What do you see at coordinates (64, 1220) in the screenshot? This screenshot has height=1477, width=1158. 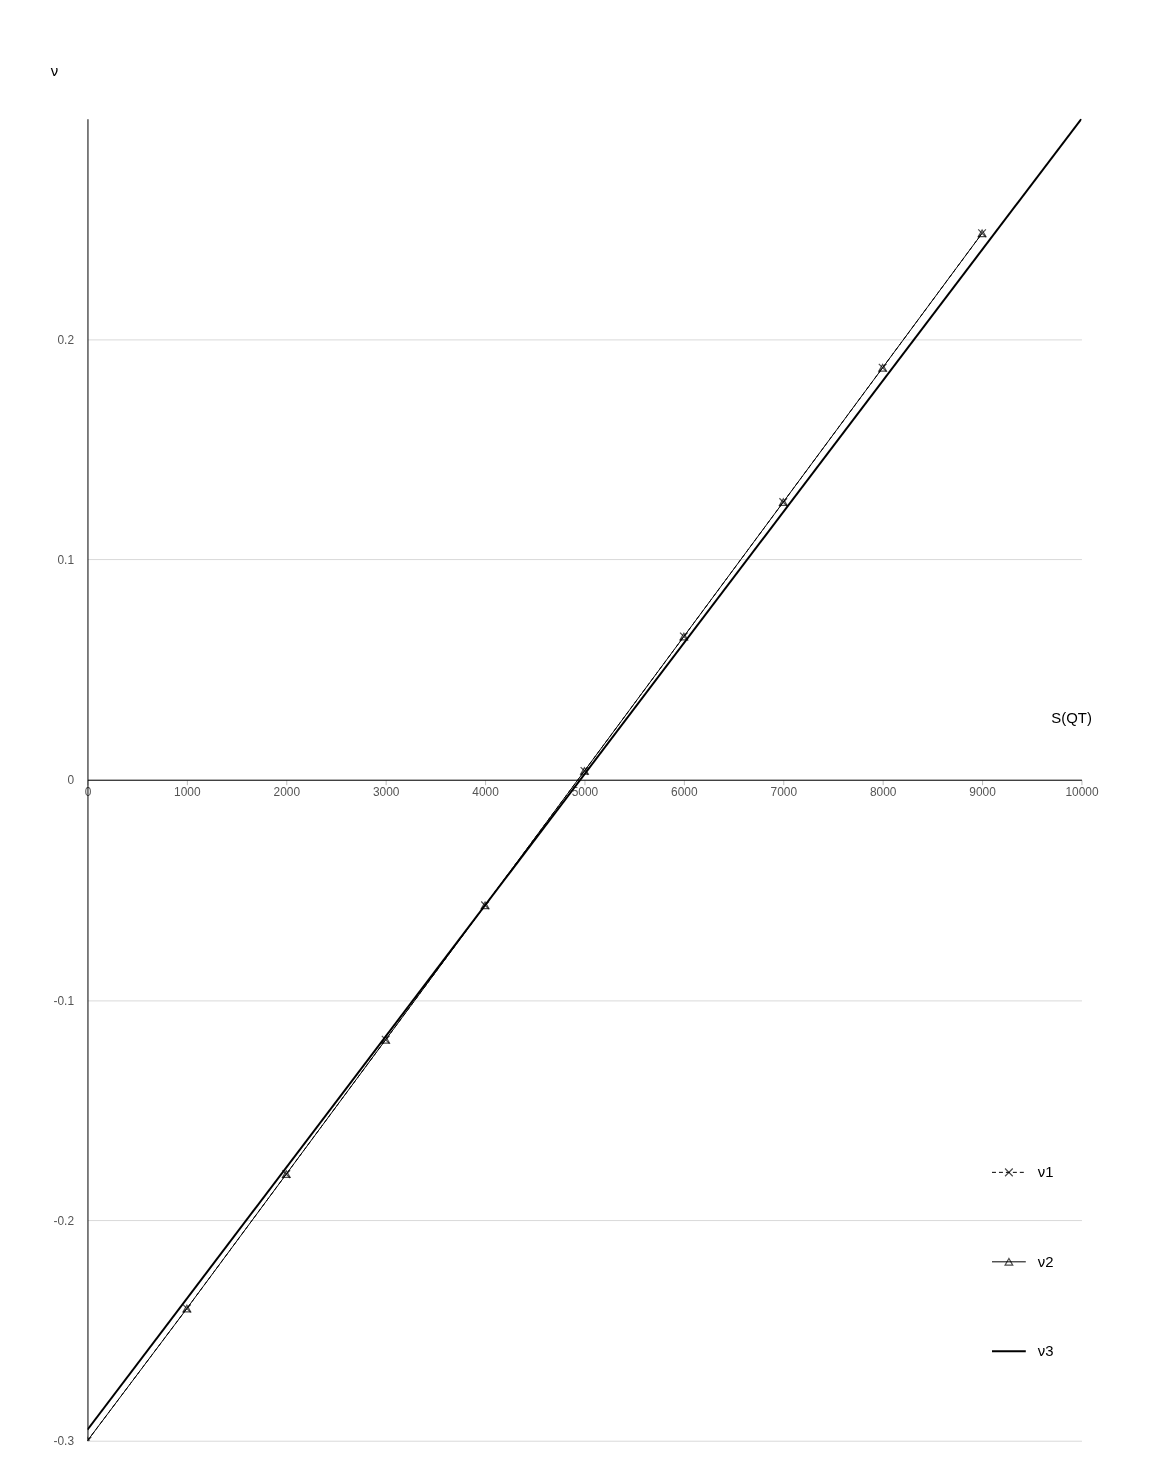 I see `y-tick-label: -0.2` at bounding box center [64, 1220].